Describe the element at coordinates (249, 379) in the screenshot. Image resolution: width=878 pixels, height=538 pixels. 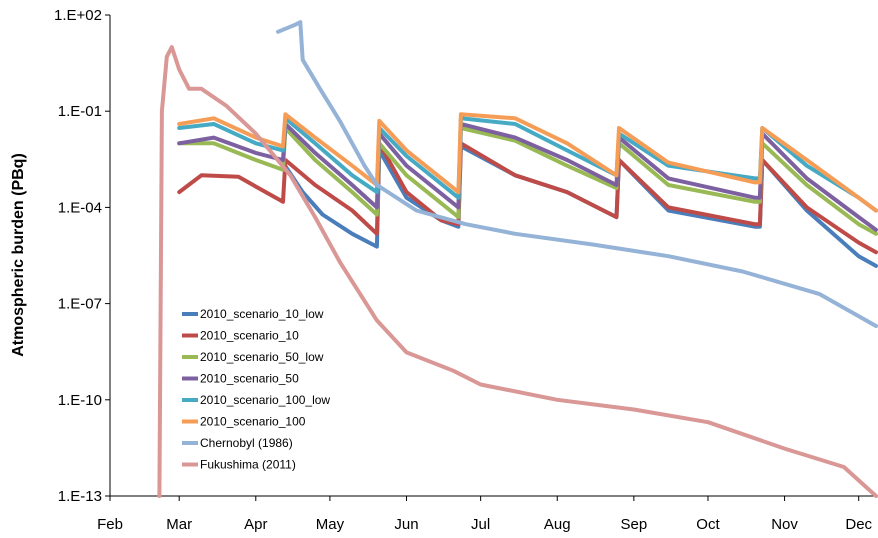
I see `legend-label: 2010_scenario_50` at that location.